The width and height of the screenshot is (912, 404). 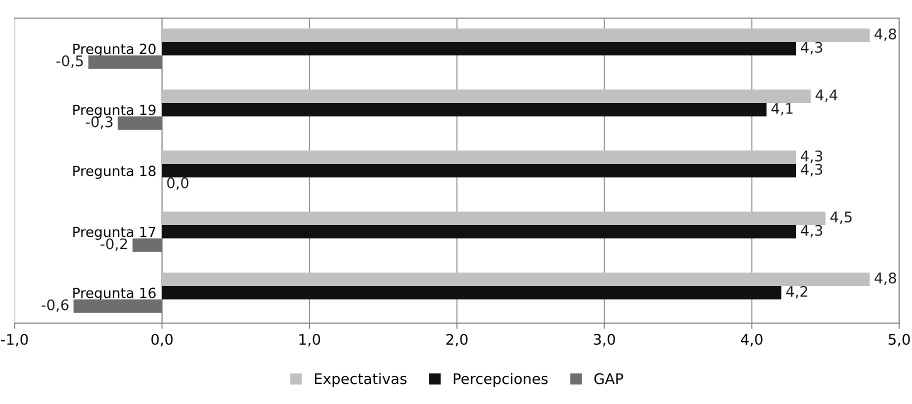 I want to click on legend-label: GAP, so click(x=609, y=378).